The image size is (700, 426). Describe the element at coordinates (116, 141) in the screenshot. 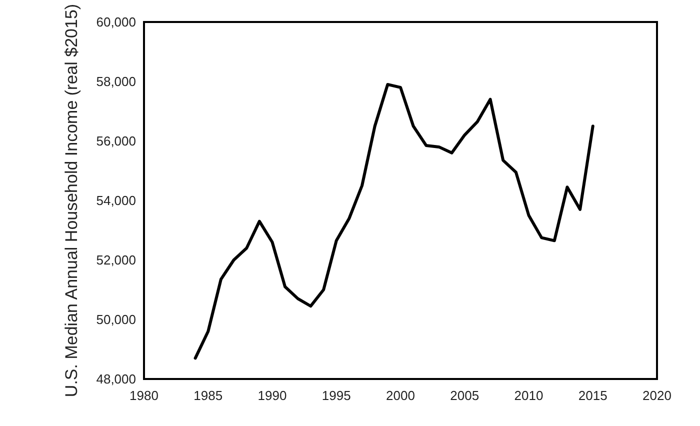

I see `y-tick-label: 56,000` at that location.